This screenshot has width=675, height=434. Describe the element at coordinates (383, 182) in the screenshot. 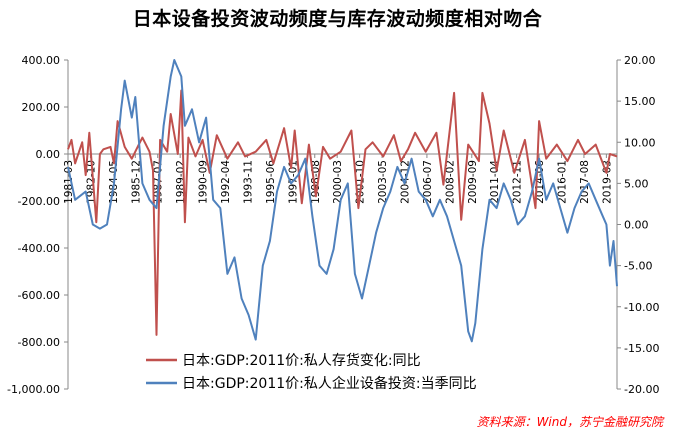

I see `x-axis-tick-label: 2003-05` at that location.